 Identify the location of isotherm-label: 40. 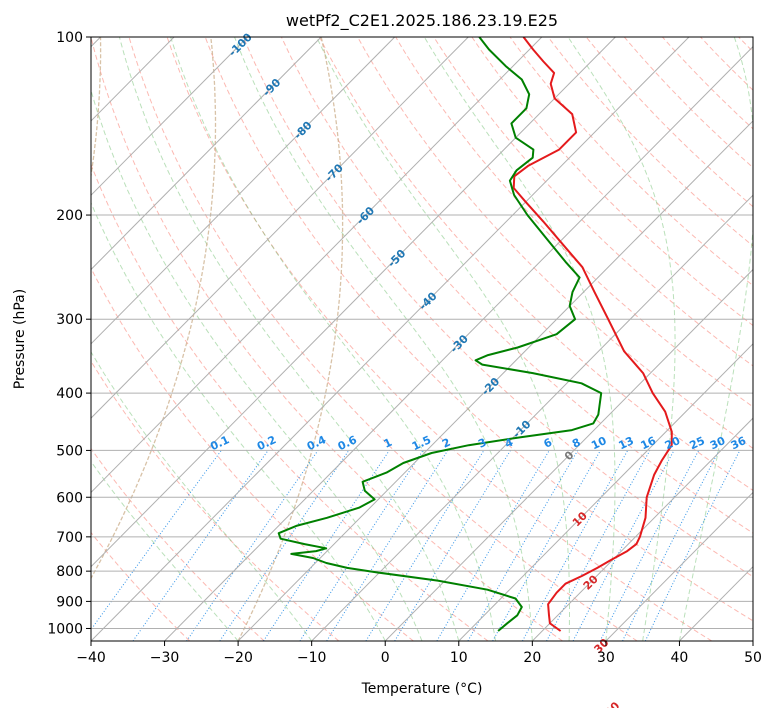
(612, 703).